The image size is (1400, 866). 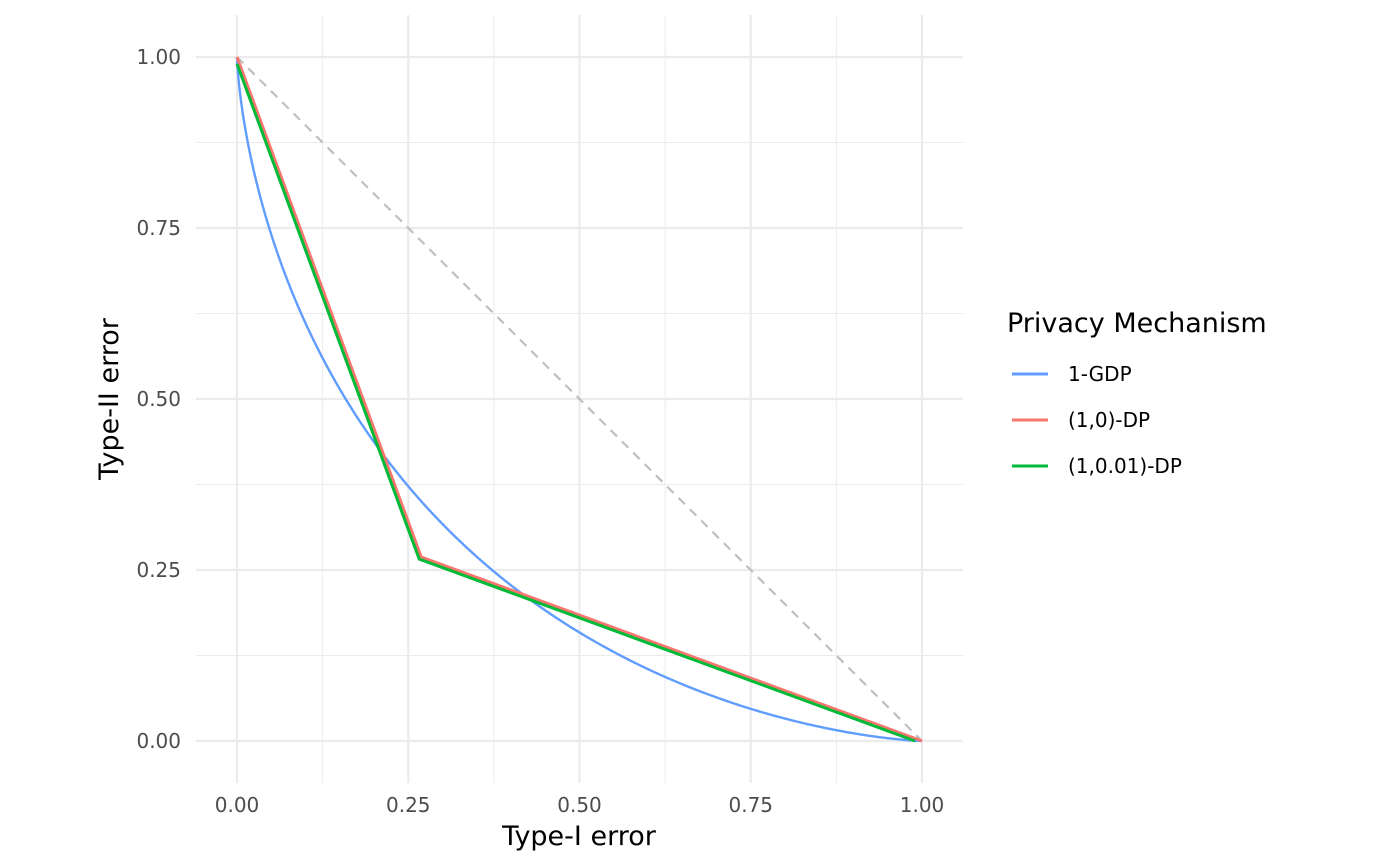 I want to click on x-tick-label: 0.00, so click(x=237, y=805).